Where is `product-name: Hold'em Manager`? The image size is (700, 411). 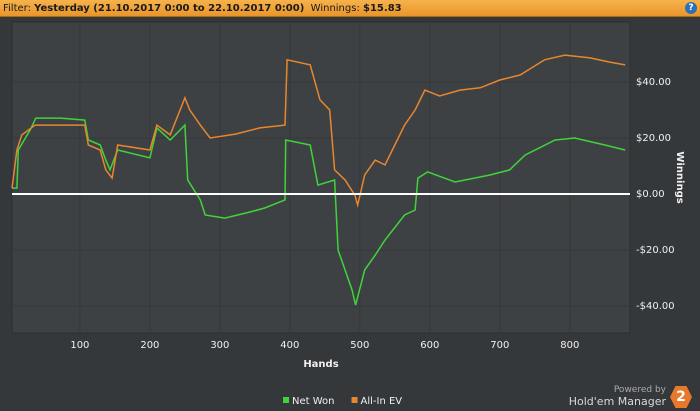 product-name: Hold'em Manager is located at coordinates (617, 401).